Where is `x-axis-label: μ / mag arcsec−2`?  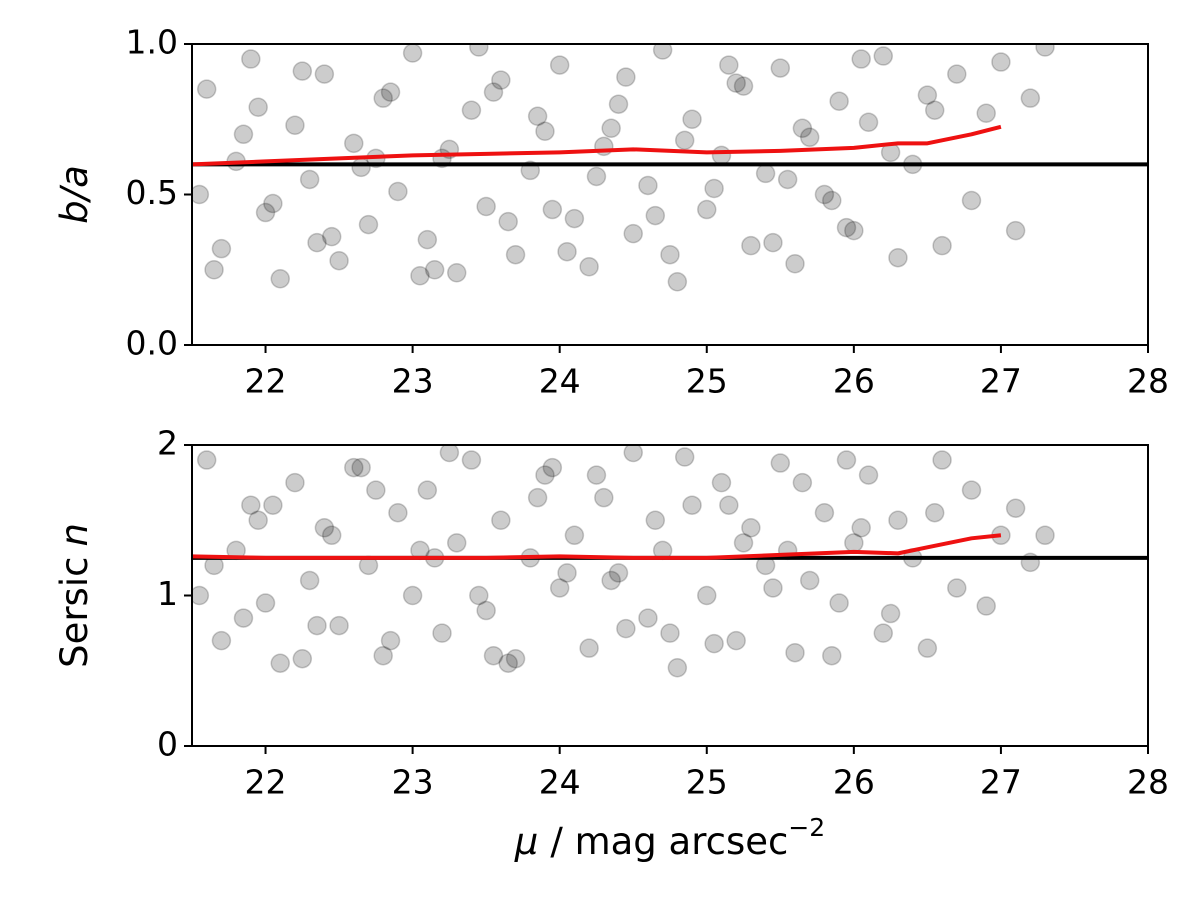
x-axis-label: μ / mag arcsec−2 is located at coordinates (669, 838).